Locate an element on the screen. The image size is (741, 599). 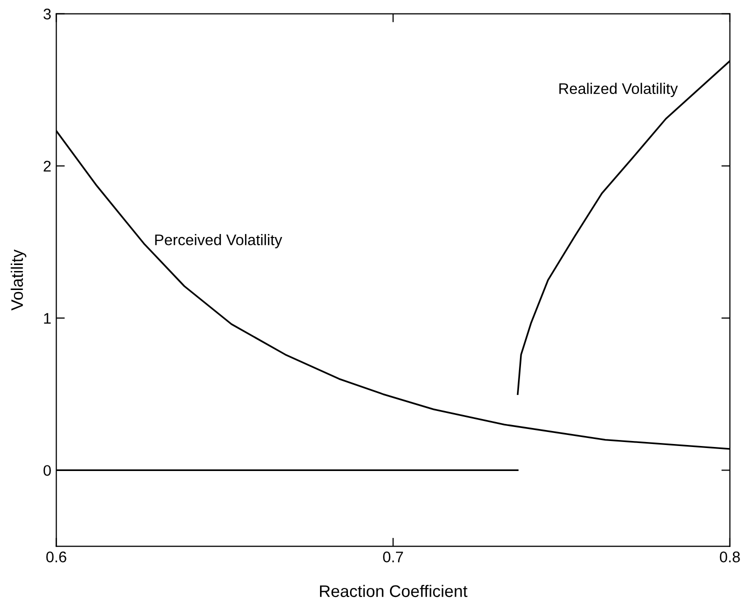
annotation: Perceived Volatility is located at coordinates (218, 241).